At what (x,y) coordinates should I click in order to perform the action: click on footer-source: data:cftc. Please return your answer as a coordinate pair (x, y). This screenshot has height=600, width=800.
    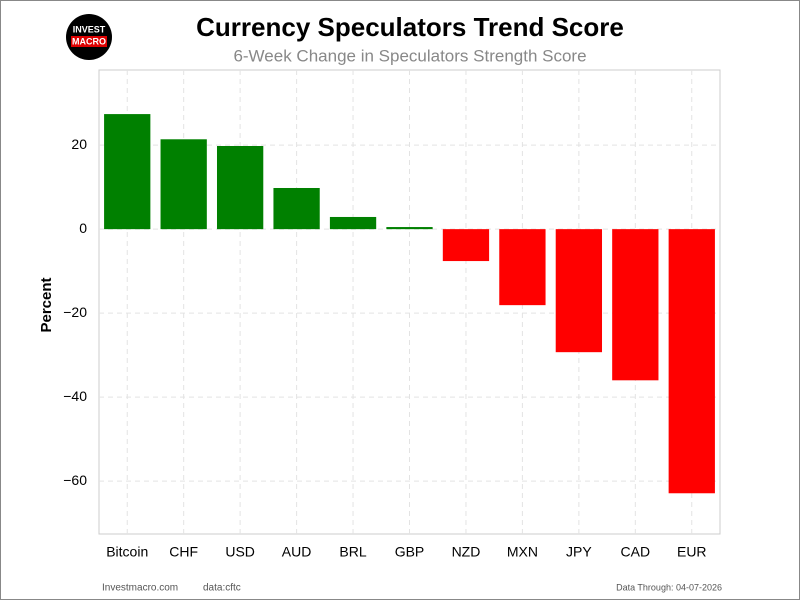
    Looking at the image, I should click on (222, 588).